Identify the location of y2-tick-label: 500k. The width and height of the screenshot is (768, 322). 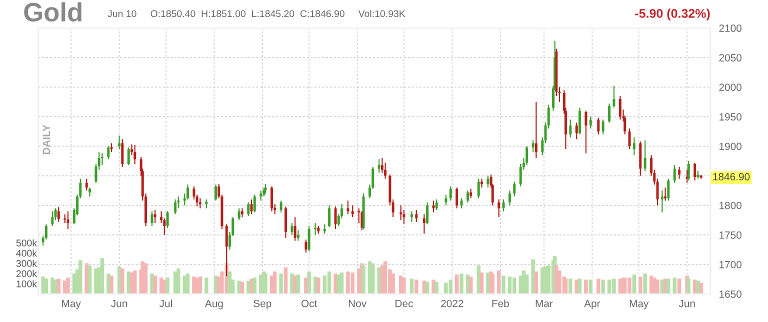
(27, 242).